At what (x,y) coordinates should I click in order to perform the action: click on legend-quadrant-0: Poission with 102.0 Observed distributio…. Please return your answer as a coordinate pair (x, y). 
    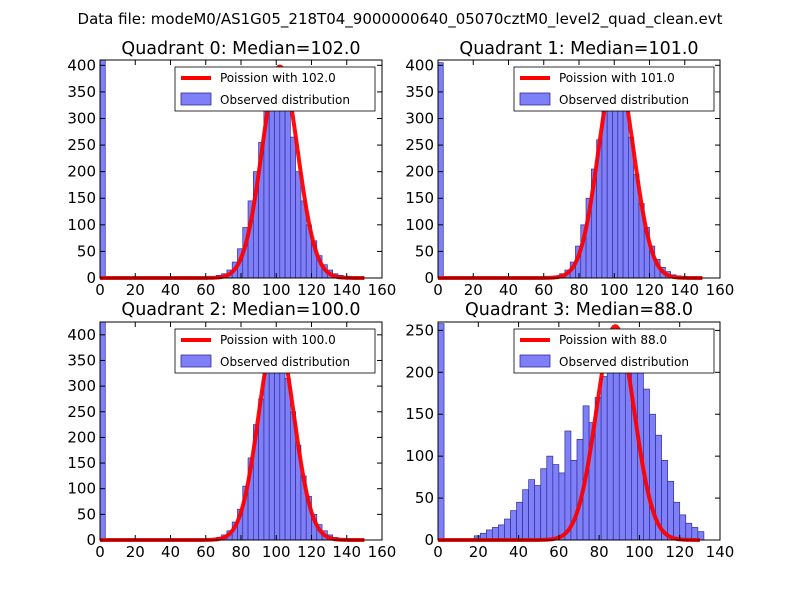
    Looking at the image, I should click on (275, 89).